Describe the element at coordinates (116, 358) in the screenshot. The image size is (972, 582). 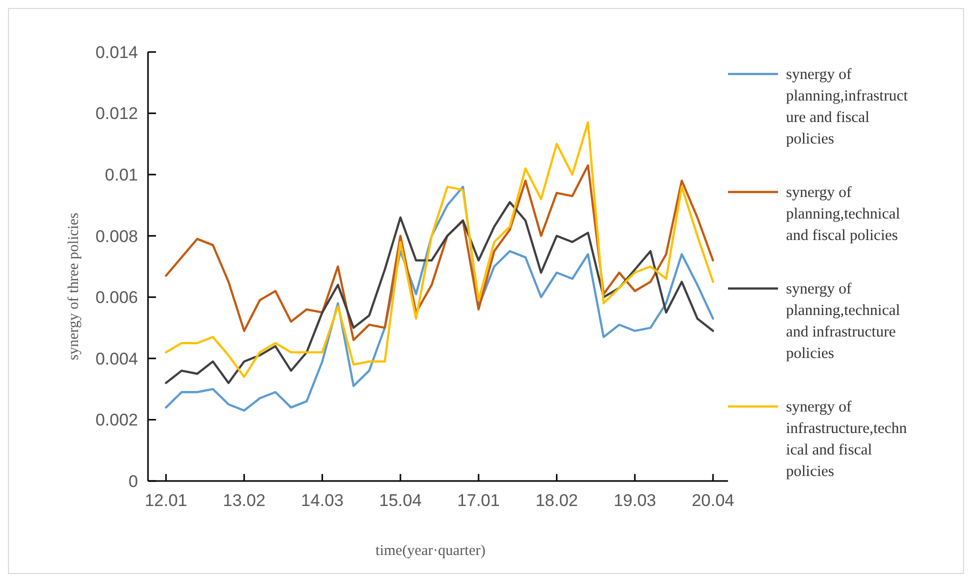
I see `y-tick-label: 0.004` at that location.